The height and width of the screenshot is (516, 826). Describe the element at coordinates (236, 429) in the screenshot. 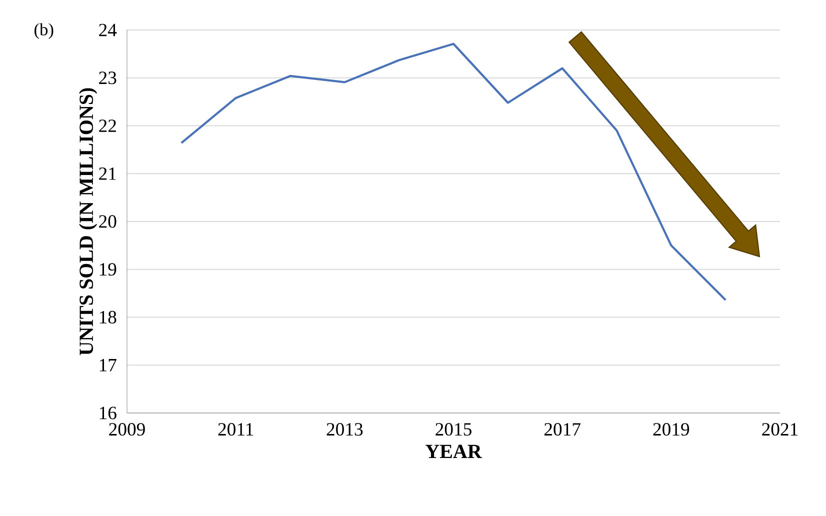

I see `x-tick-label: 2011` at that location.